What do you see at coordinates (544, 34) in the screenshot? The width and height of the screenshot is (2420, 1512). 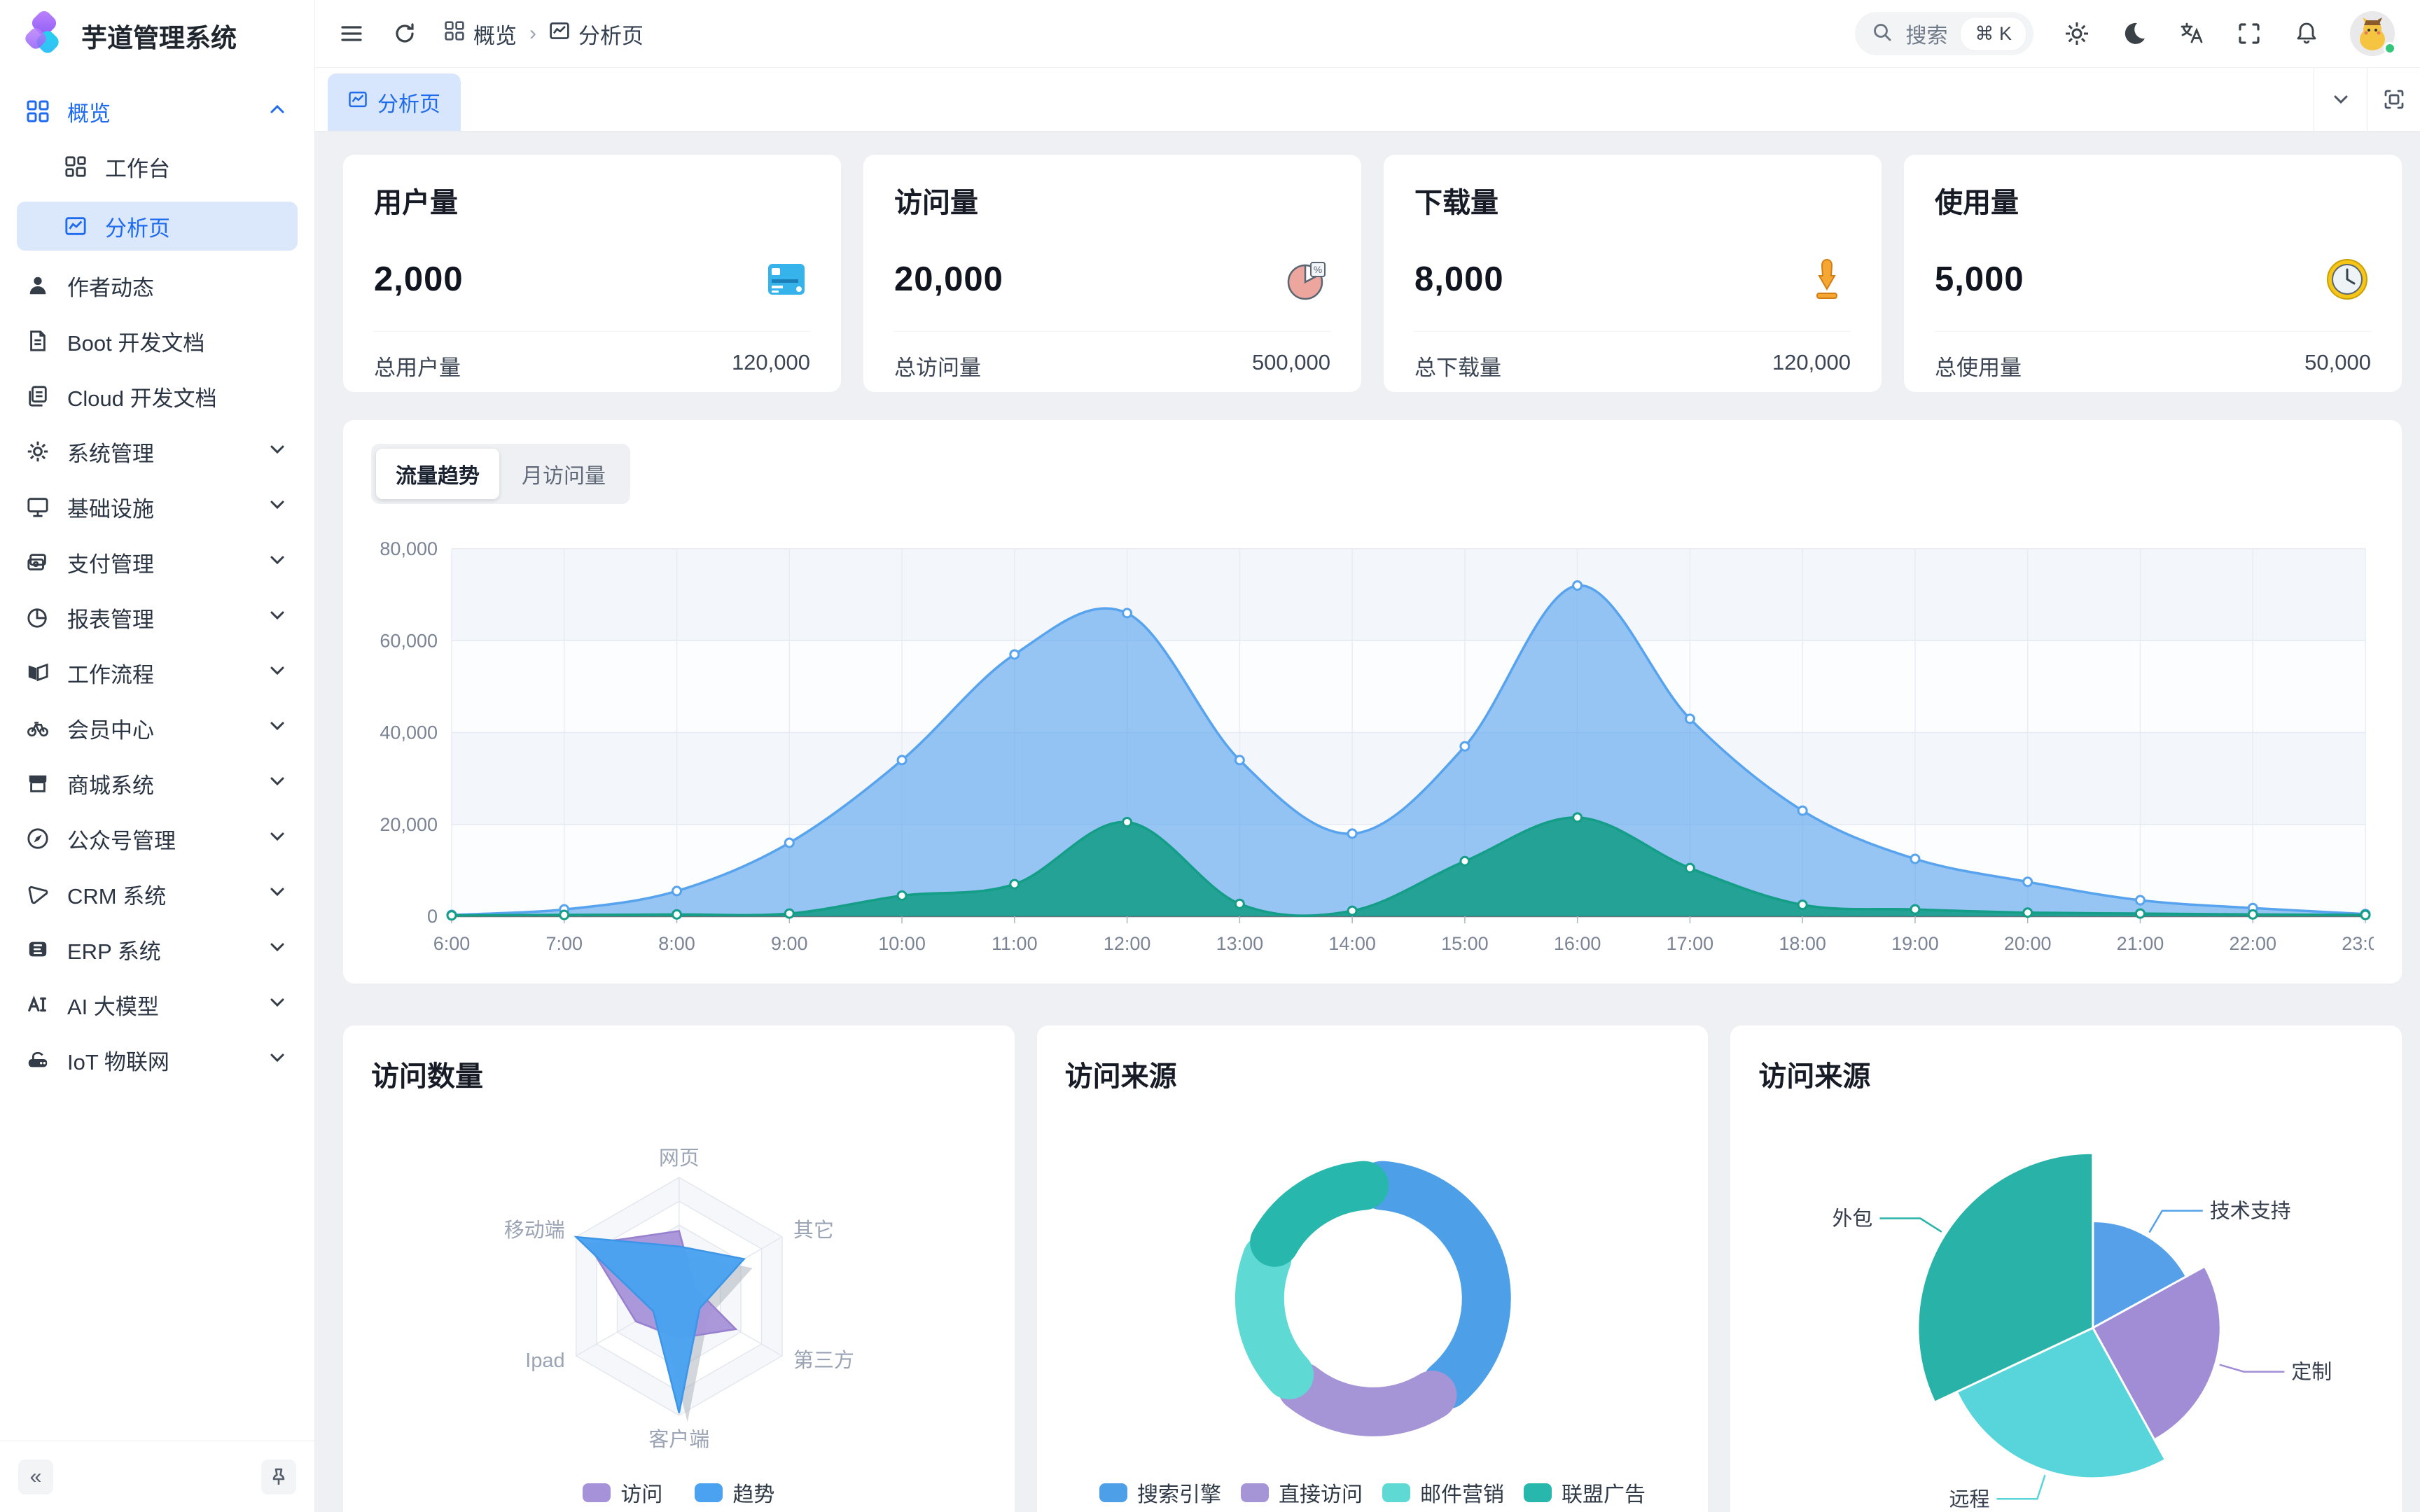 I see `breadcrumb: 概览 › 分析页` at bounding box center [544, 34].